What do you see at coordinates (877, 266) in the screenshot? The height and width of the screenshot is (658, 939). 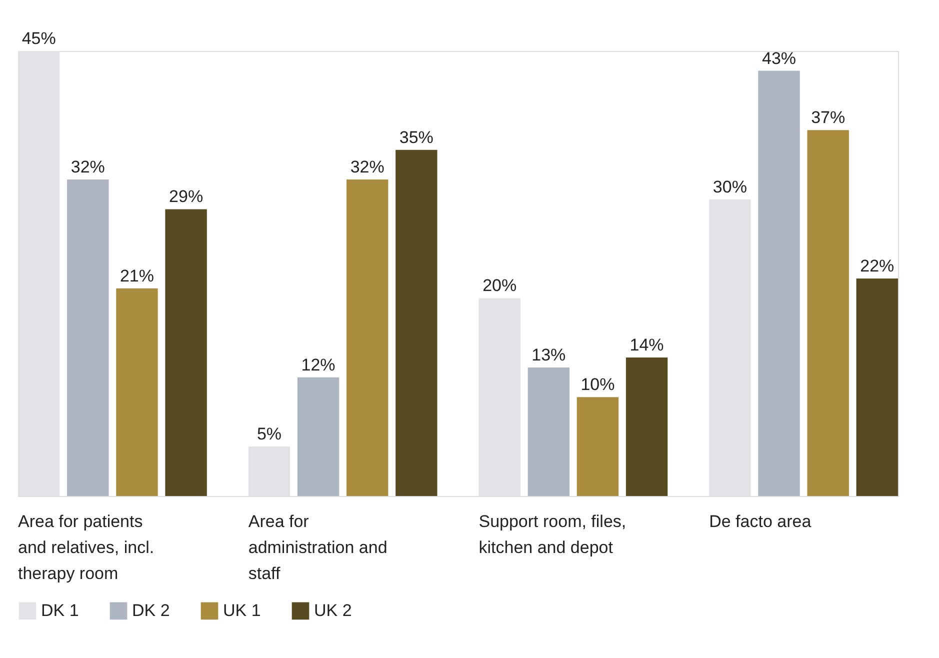 I see `data-label: 22%` at bounding box center [877, 266].